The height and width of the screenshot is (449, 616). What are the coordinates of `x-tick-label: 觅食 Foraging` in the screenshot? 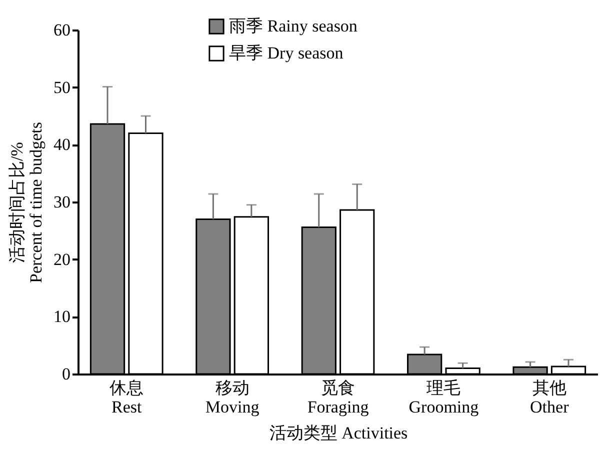 It's located at (338, 397).